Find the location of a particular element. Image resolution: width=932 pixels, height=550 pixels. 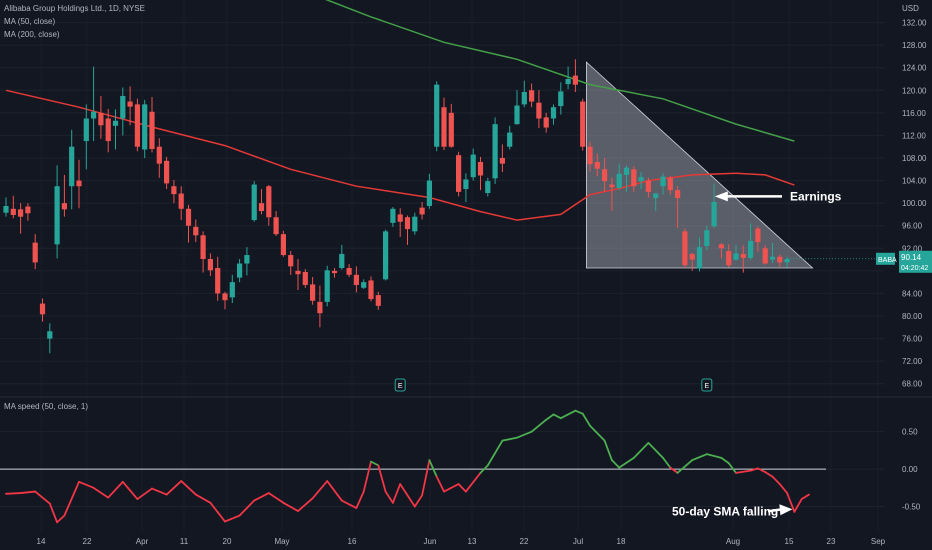

time-tick-label: Apr is located at coordinates (142, 541).